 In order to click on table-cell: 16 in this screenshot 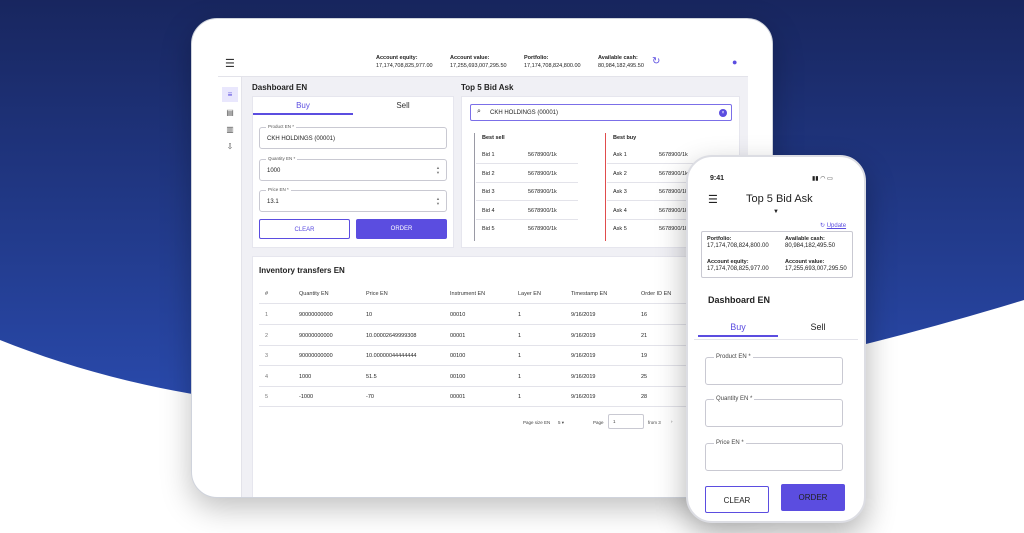, I will do `click(644, 315)`.